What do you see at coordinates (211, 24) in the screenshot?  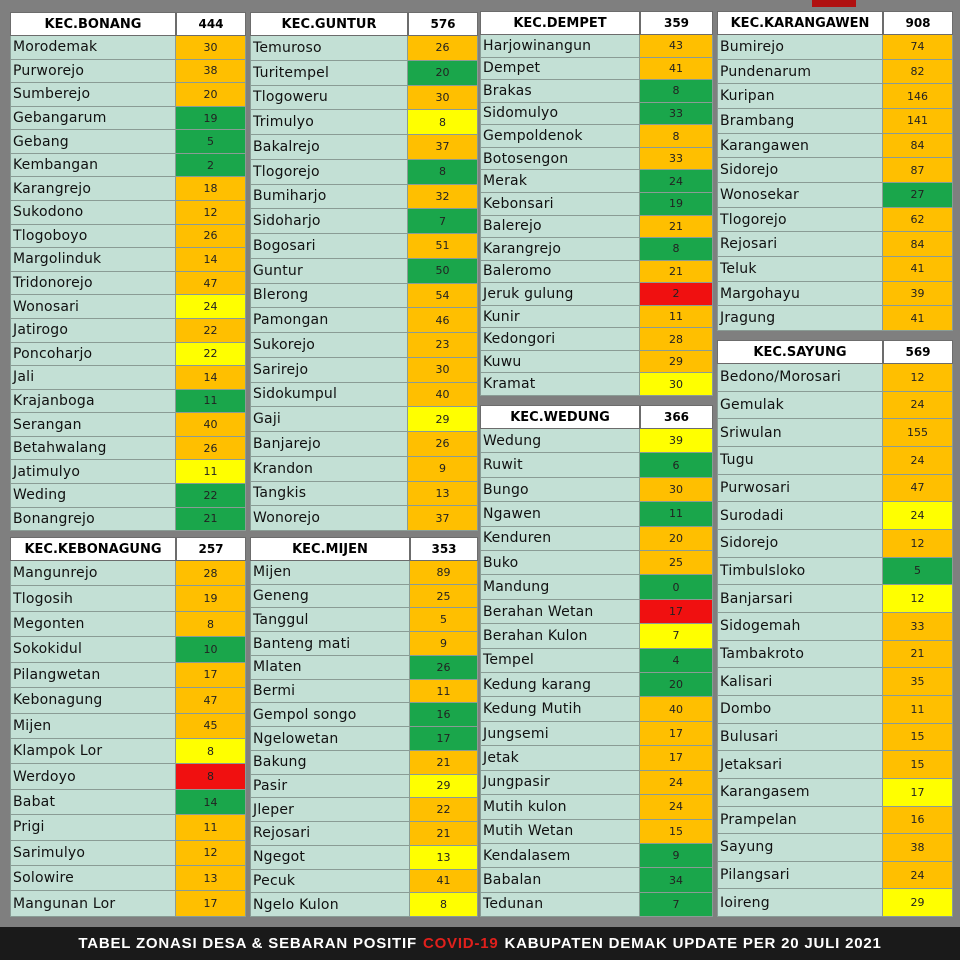 I see `district-total: 444` at bounding box center [211, 24].